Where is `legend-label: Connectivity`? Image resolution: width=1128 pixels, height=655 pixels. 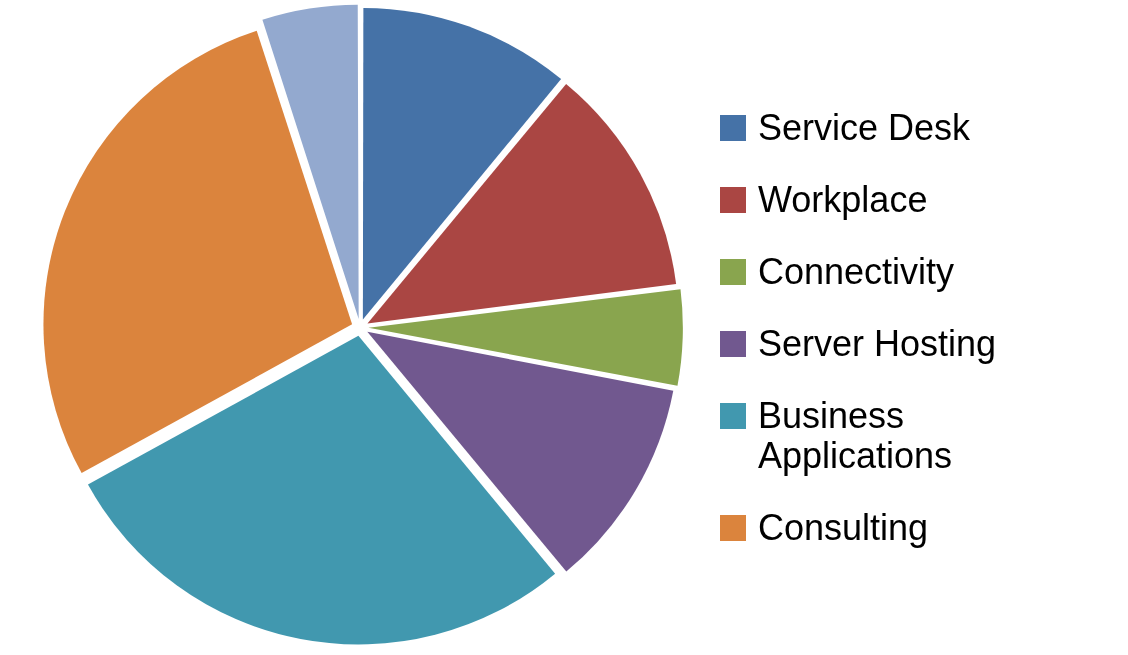
legend-label: Connectivity is located at coordinates (856, 271).